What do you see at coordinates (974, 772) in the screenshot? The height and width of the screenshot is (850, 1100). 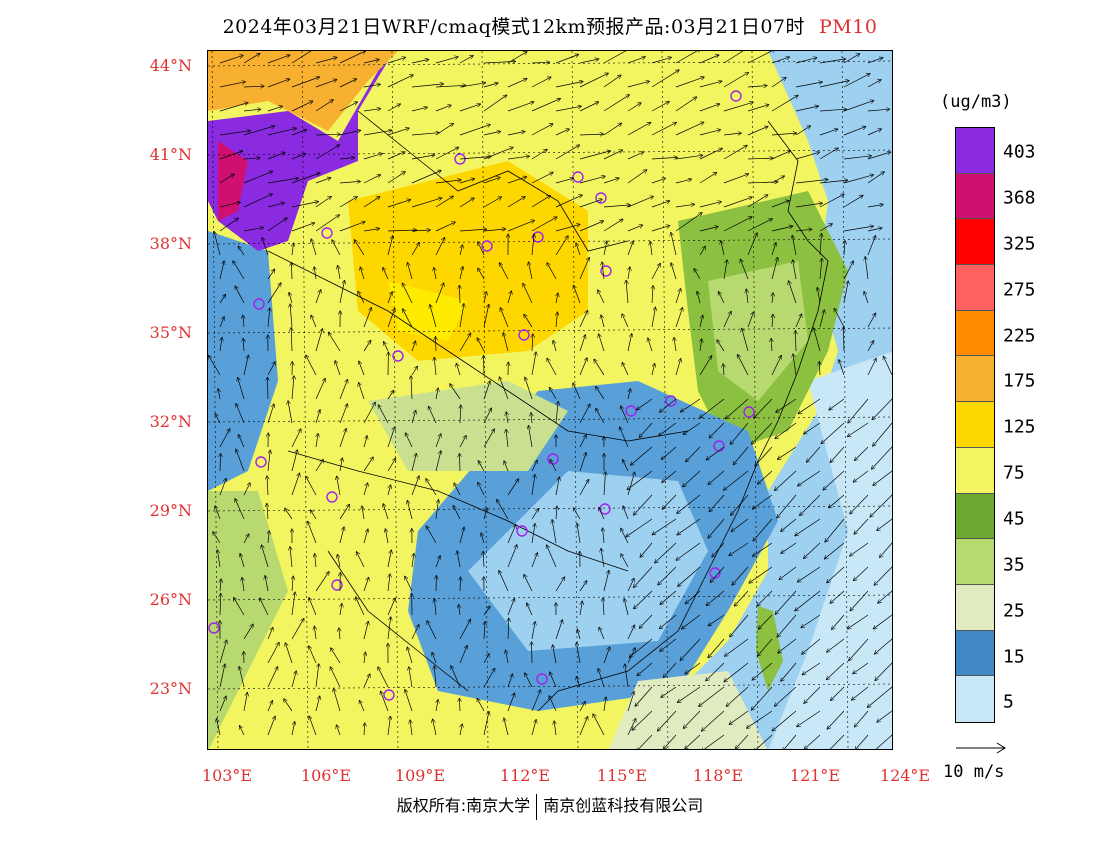 I see `wind-reference-label: 10 m/s` at bounding box center [974, 772].